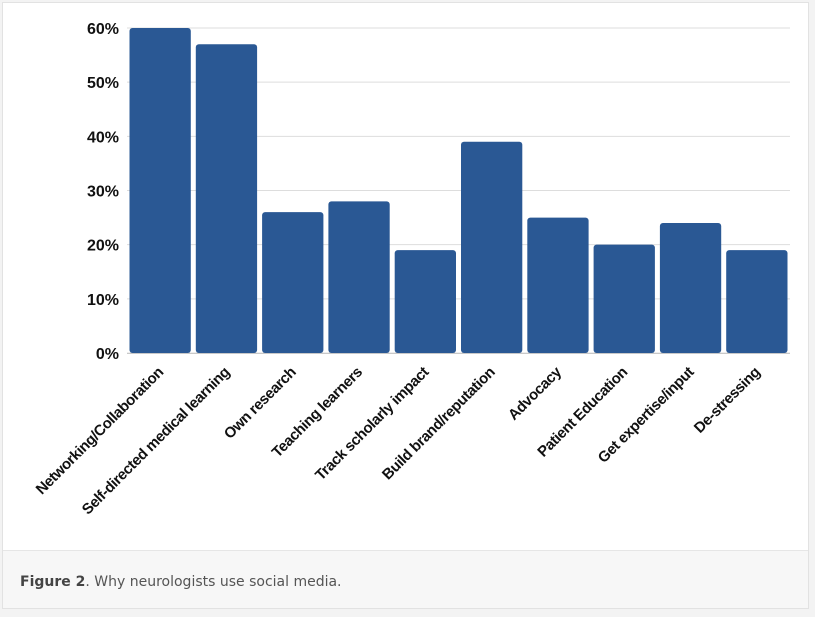  What do you see at coordinates (103, 192) in the screenshot?
I see `y-tick-label: 30%` at bounding box center [103, 192].